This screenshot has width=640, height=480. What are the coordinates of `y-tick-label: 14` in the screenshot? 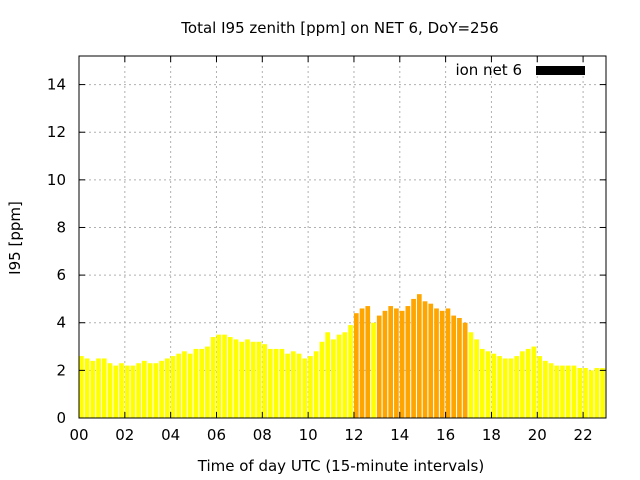 It's located at (56, 85).